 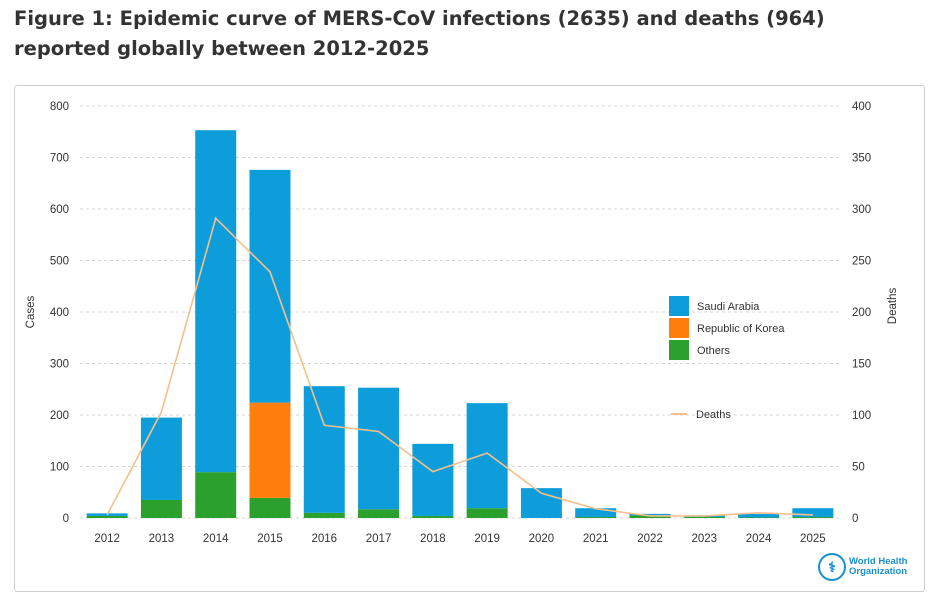 What do you see at coordinates (704, 539) in the screenshot?
I see `x-tick-label: 2023` at bounding box center [704, 539].